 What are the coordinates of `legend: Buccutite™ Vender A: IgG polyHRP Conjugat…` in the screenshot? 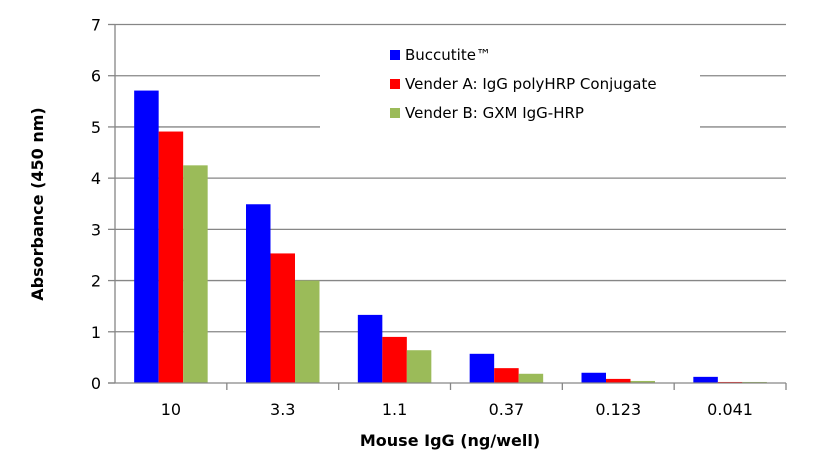 It's located at (510, 88).